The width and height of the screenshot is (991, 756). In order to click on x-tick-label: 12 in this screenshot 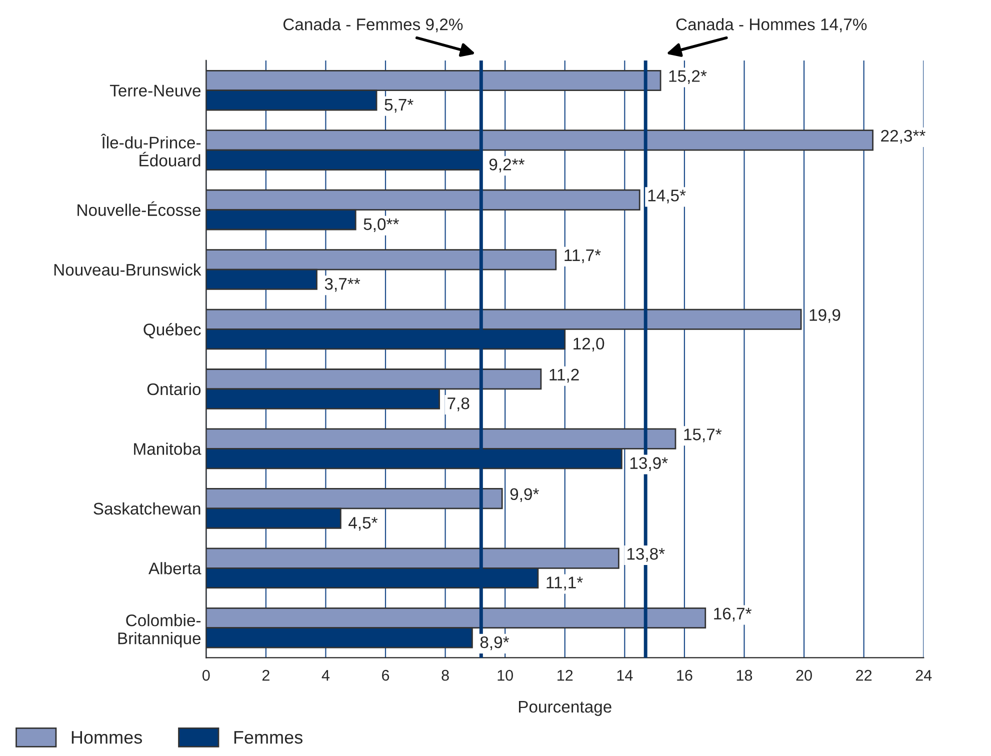, I will do `click(565, 675)`.